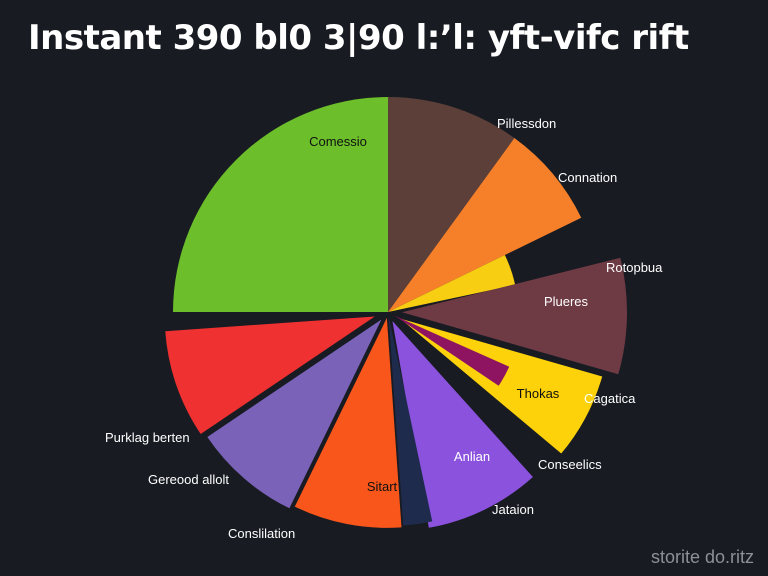 This screenshot has height=576, width=768. Describe the element at coordinates (587, 177) in the screenshot. I see `outer-label-orange: Connation` at that location.